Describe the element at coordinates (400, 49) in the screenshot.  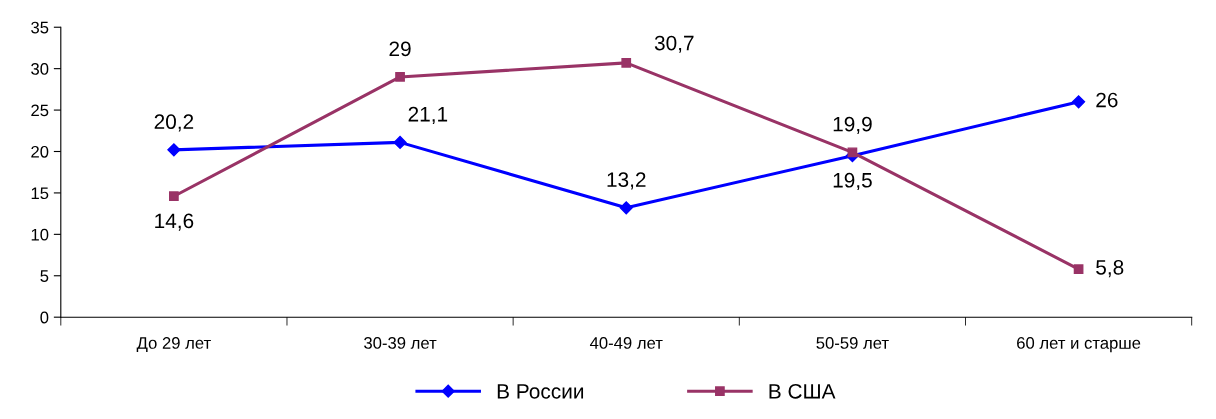
I see `data-label: 29` at that location.